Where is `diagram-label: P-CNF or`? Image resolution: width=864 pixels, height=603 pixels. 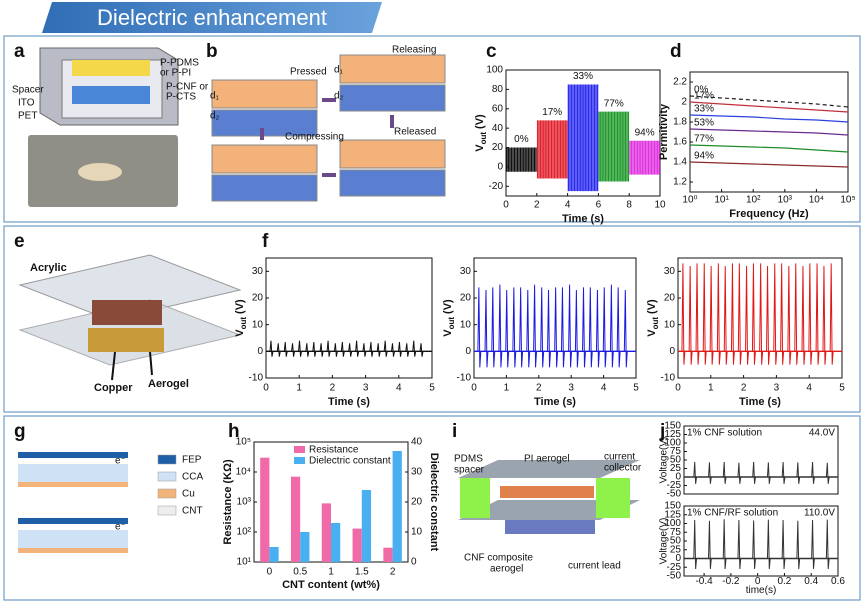 diagram-label: P-CNF or is located at coordinates (187, 87).